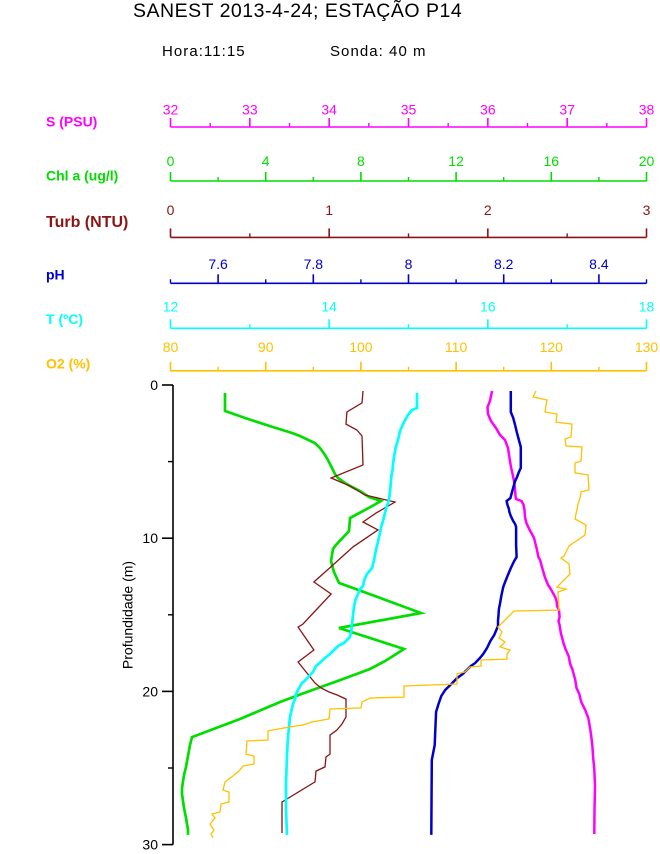 This screenshot has width=660, height=854. What do you see at coordinates (314, 264) in the screenshot?
I see `tick-label-pH: 7.8` at bounding box center [314, 264].